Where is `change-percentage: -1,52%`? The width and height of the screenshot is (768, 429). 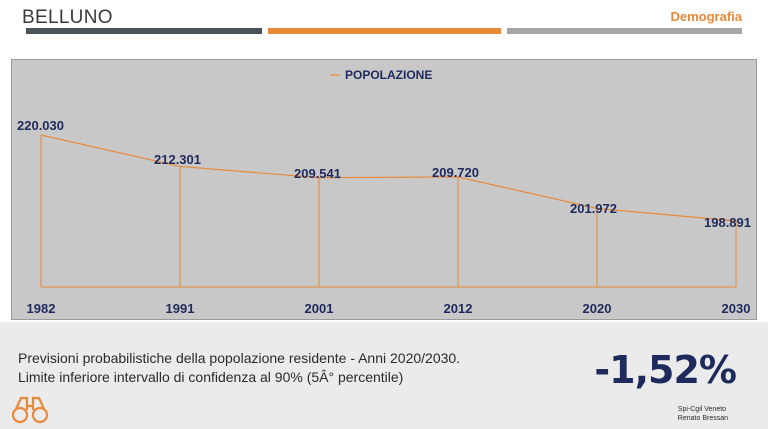
change-percentage: -1,52% is located at coordinates (665, 370).